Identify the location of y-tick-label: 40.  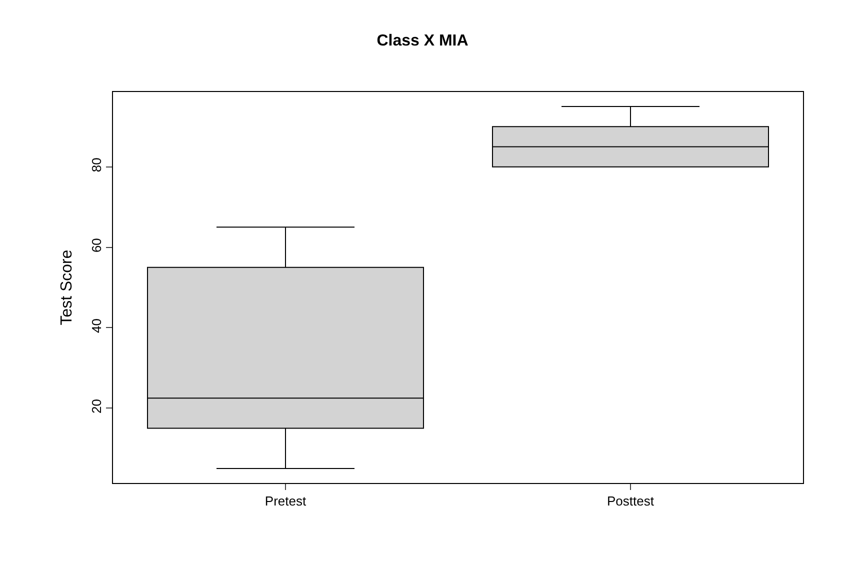
(96, 326).